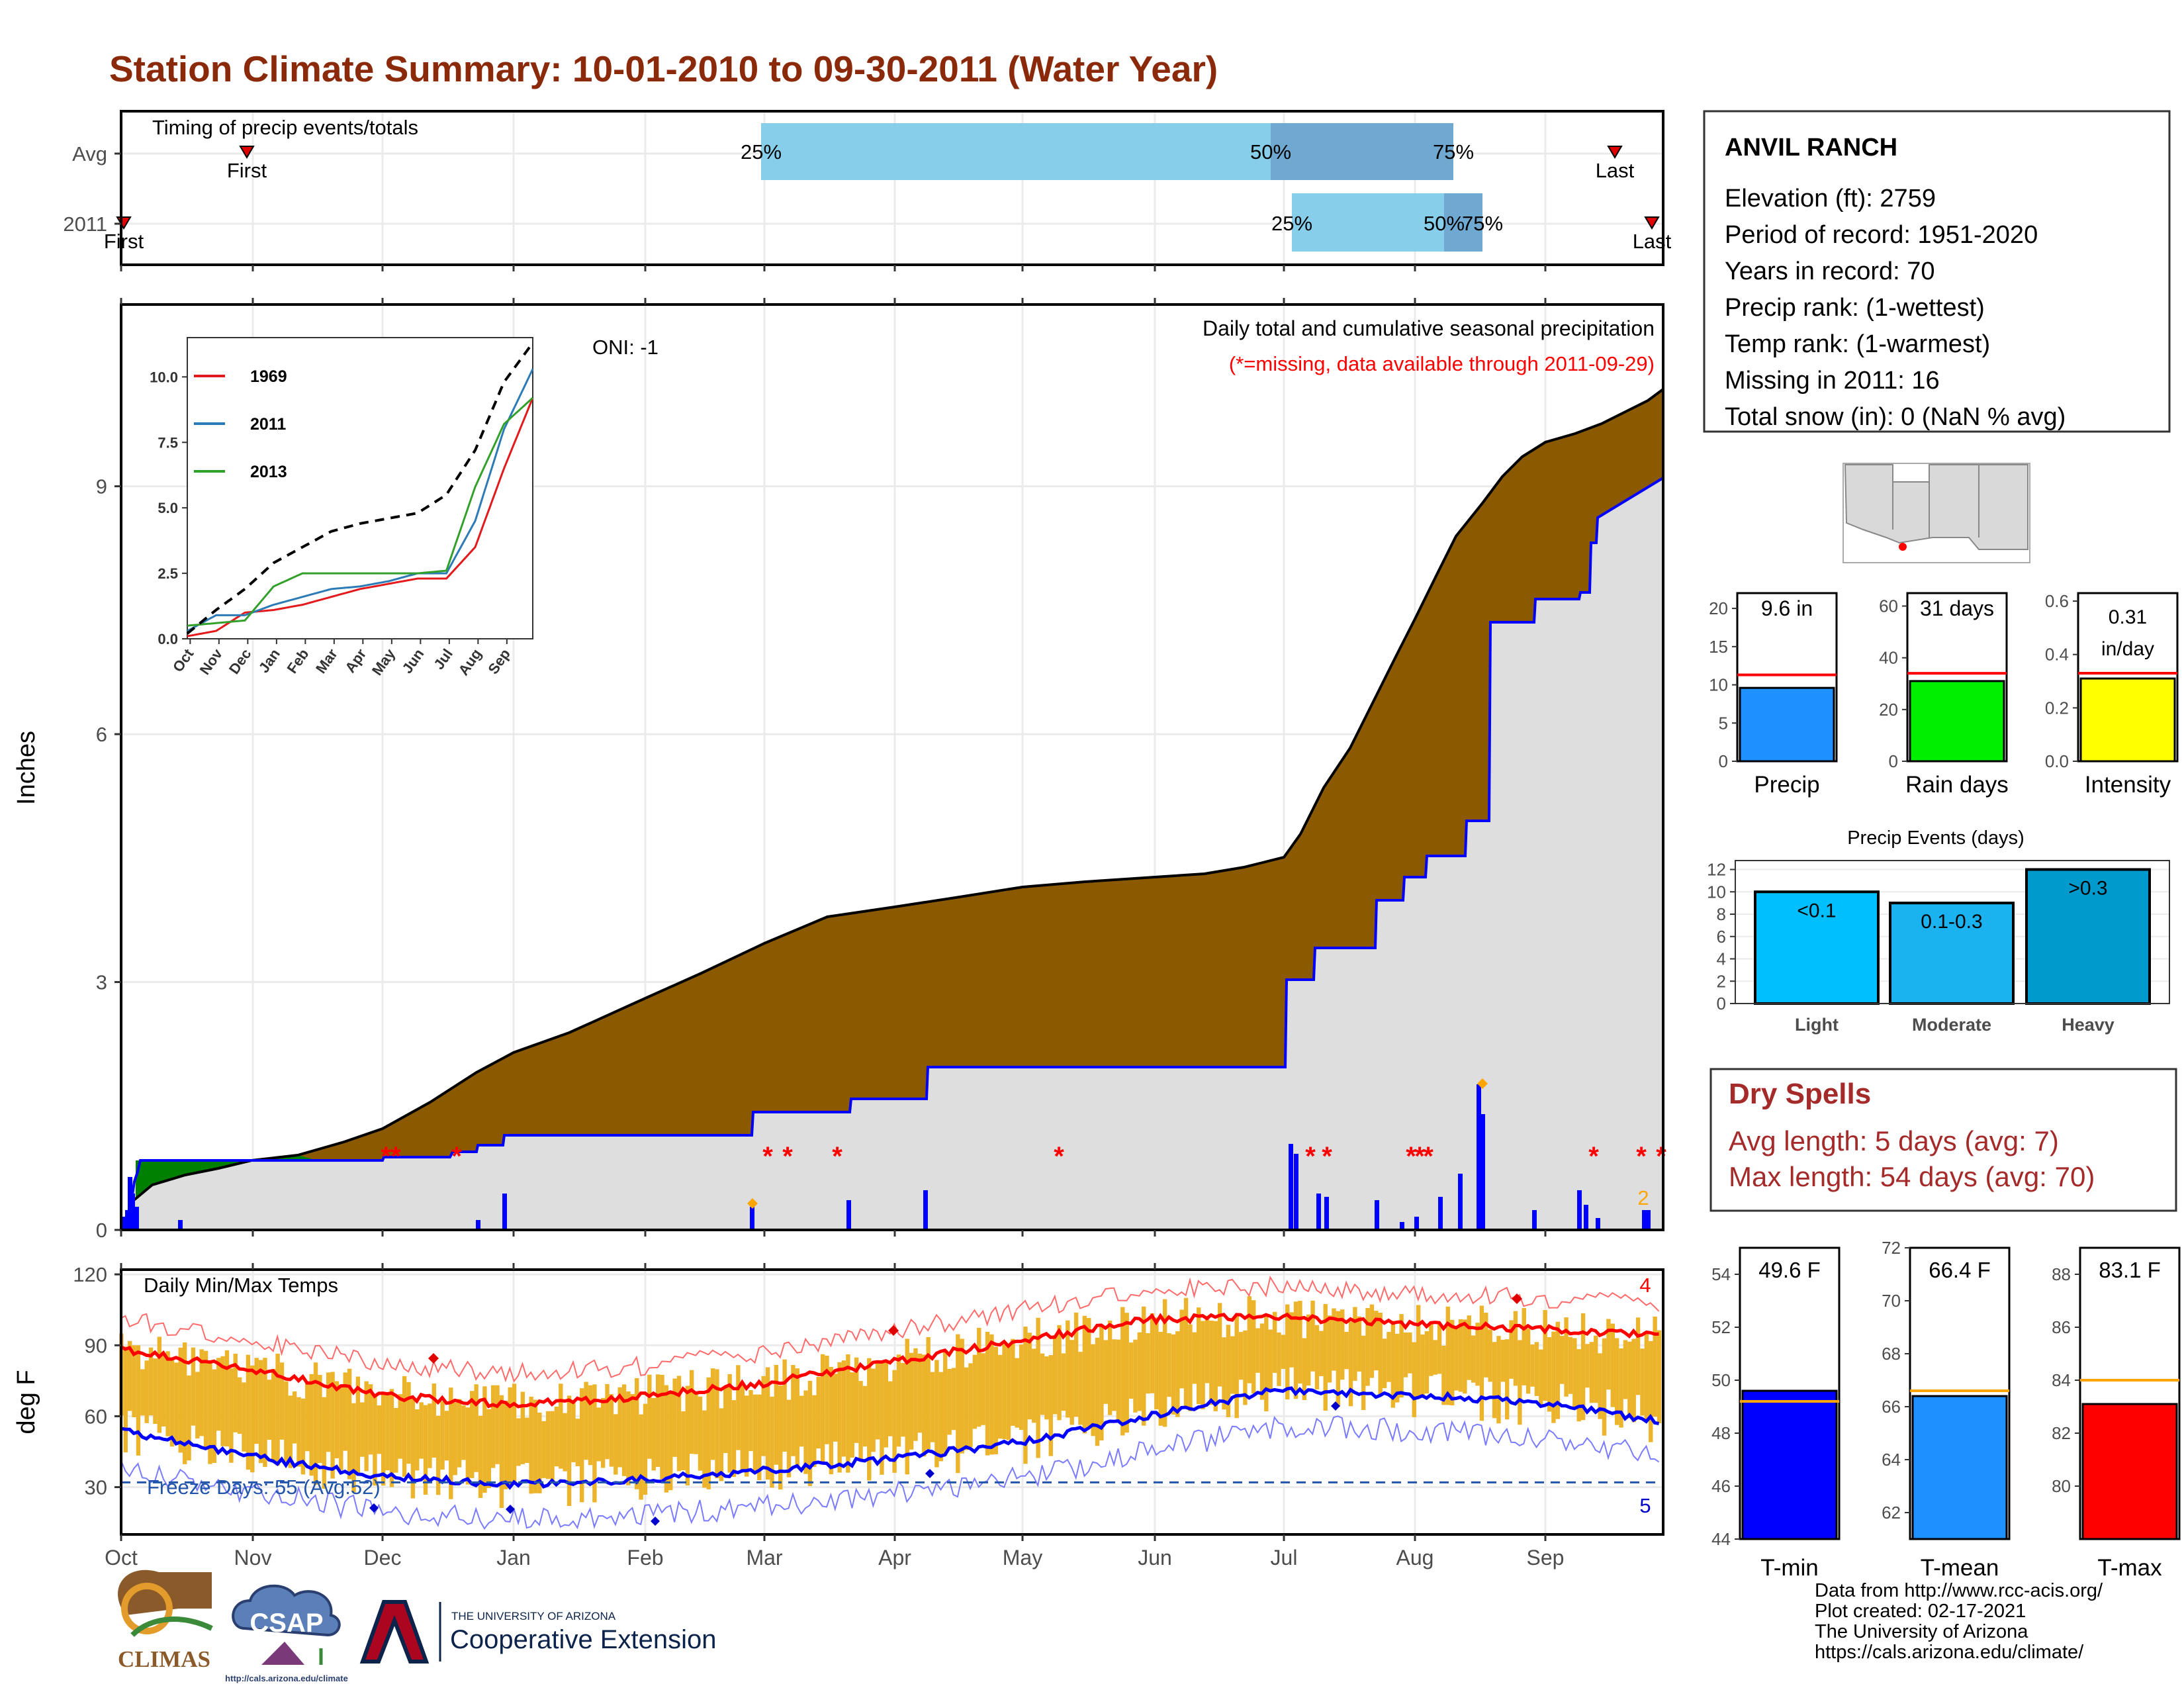 The height and width of the screenshot is (1688, 2184). Describe the element at coordinates (625, 347) in the screenshot. I see `oni-label: ONI: -1` at that location.